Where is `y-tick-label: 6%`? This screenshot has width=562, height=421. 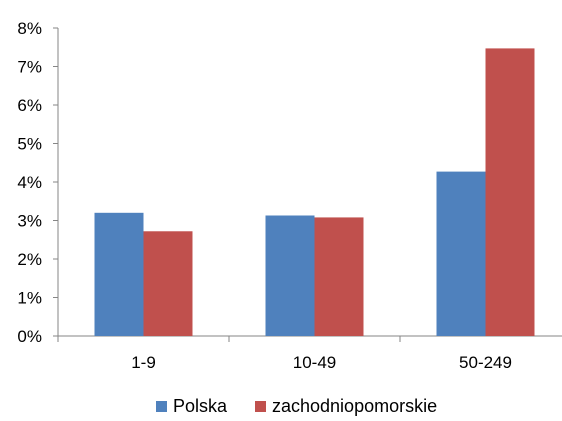
y-tick-label: 6% is located at coordinates (29, 105).